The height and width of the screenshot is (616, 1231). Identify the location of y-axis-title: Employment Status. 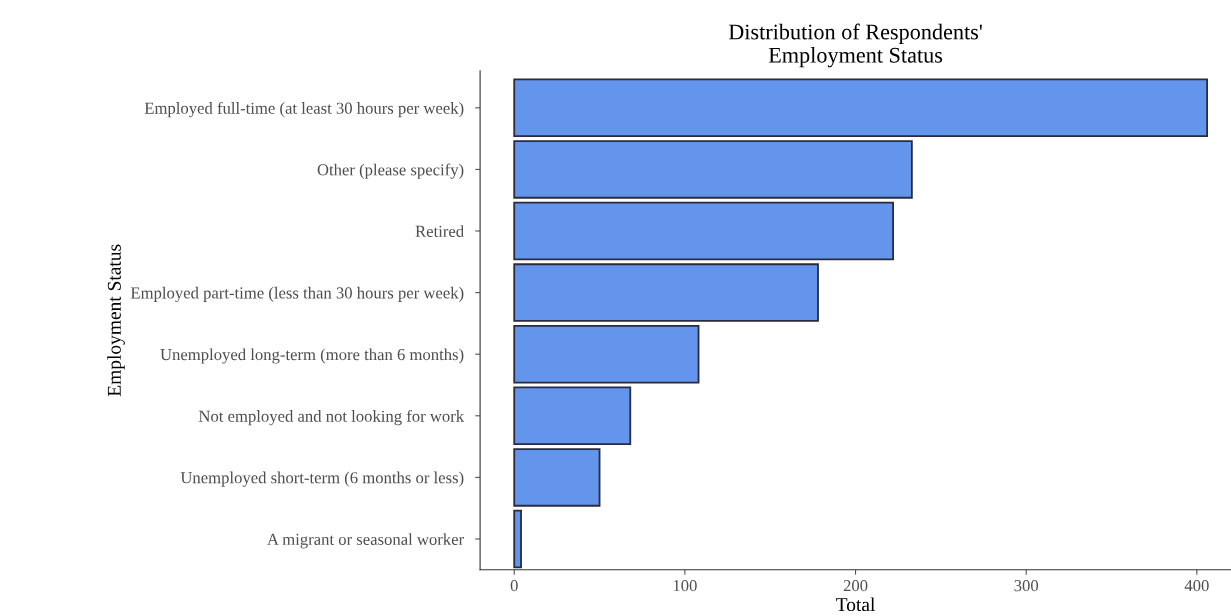
(116, 320).